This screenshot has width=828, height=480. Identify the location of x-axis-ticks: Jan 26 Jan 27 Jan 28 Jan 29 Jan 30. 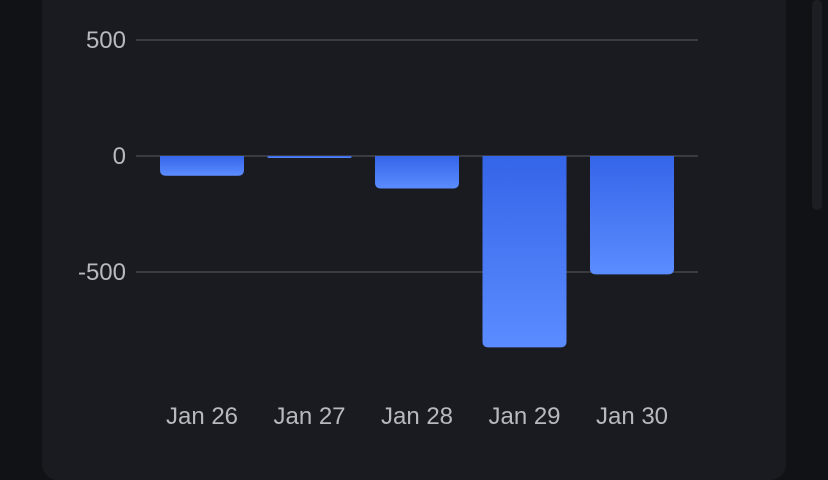
(417, 416).